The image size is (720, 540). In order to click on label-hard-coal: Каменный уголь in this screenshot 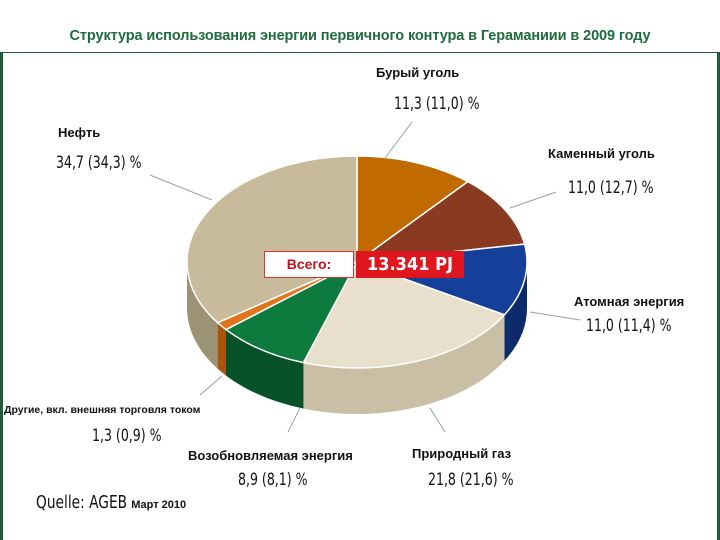, I will do `click(601, 153)`.